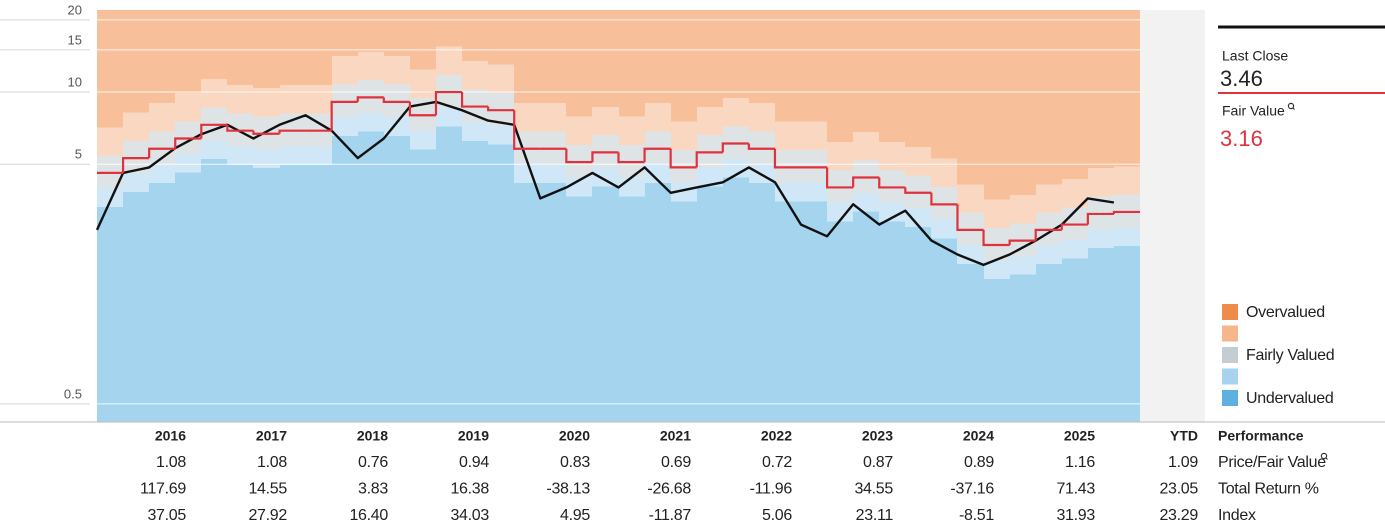 Image resolution: width=1385 pixels, height=527 pixels. What do you see at coordinates (73, 393) in the screenshot?
I see `y-tick-label: 0.5` at bounding box center [73, 393].